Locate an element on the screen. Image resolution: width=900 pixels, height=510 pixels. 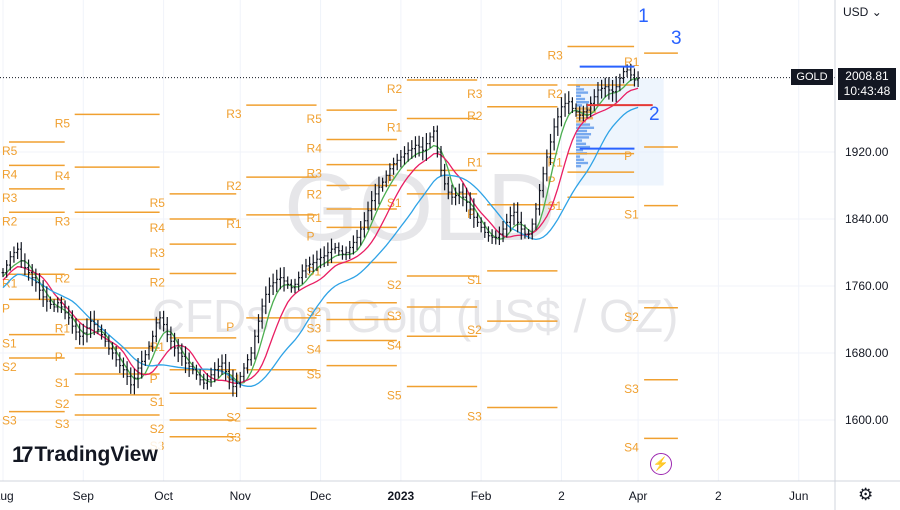
wave-label: 2 is located at coordinates (654, 114).